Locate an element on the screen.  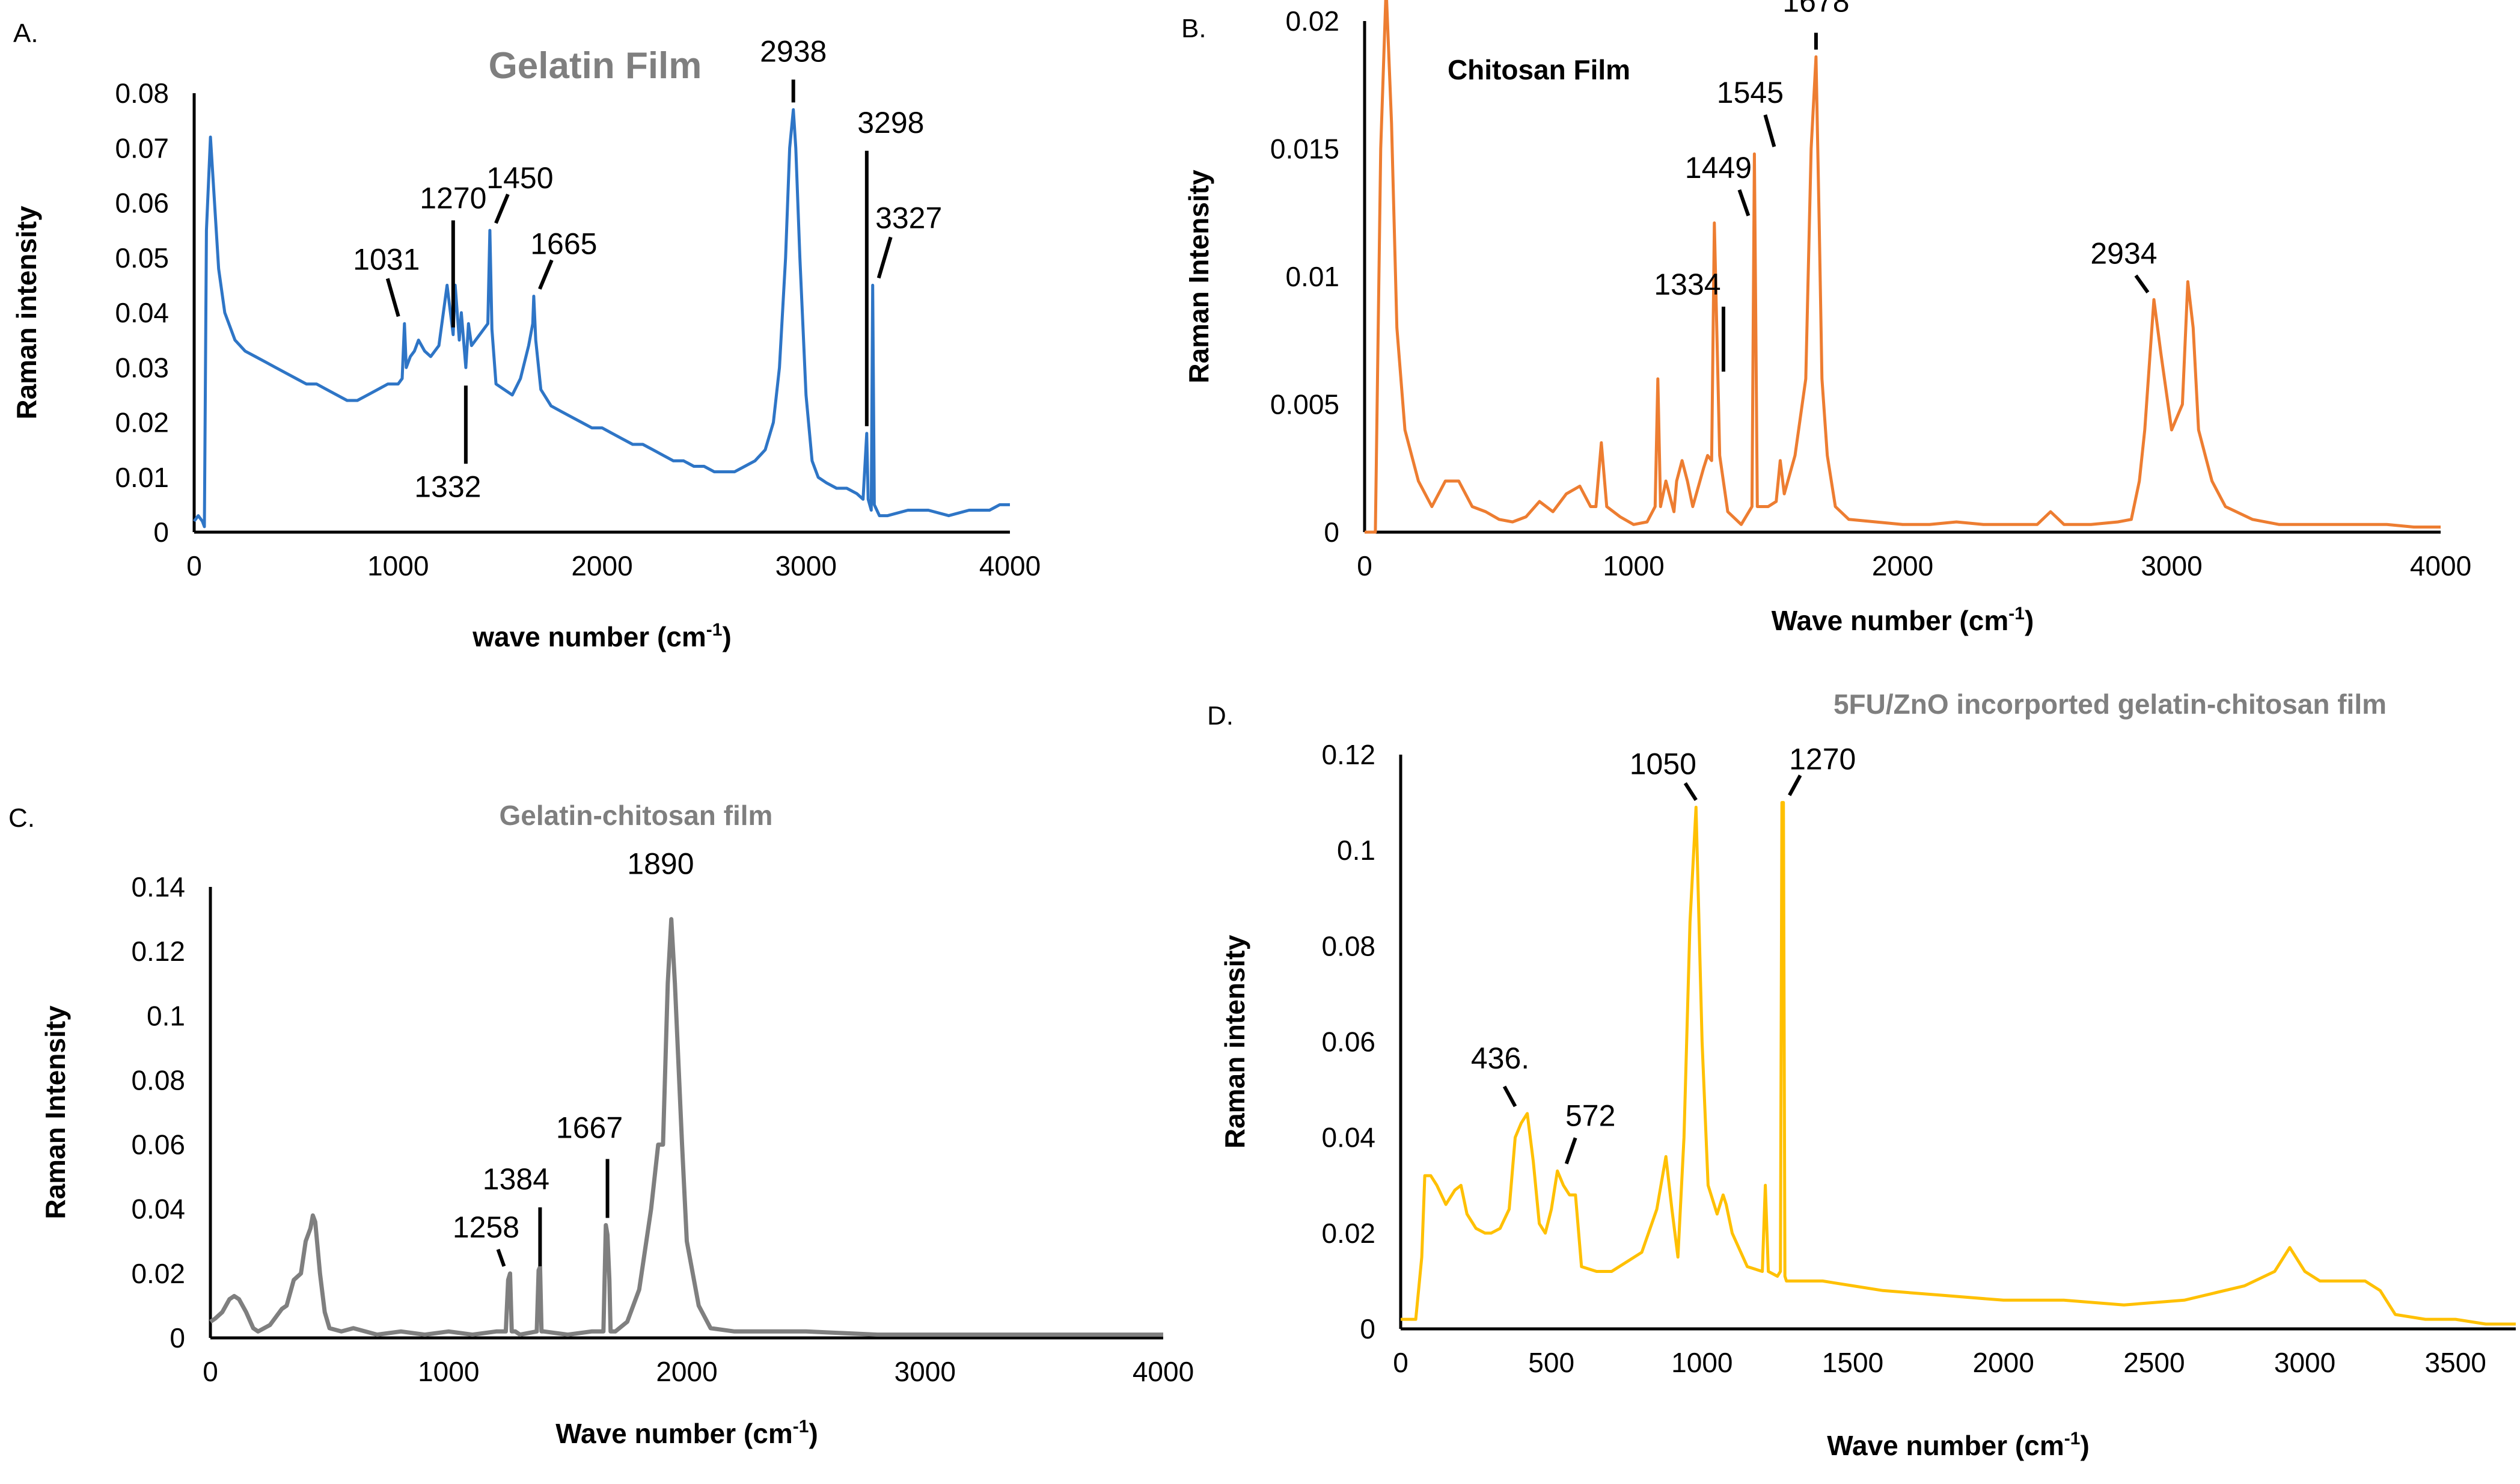
x-axis-title-main-d: Wave number (cm is located at coordinates (1946, 1445).